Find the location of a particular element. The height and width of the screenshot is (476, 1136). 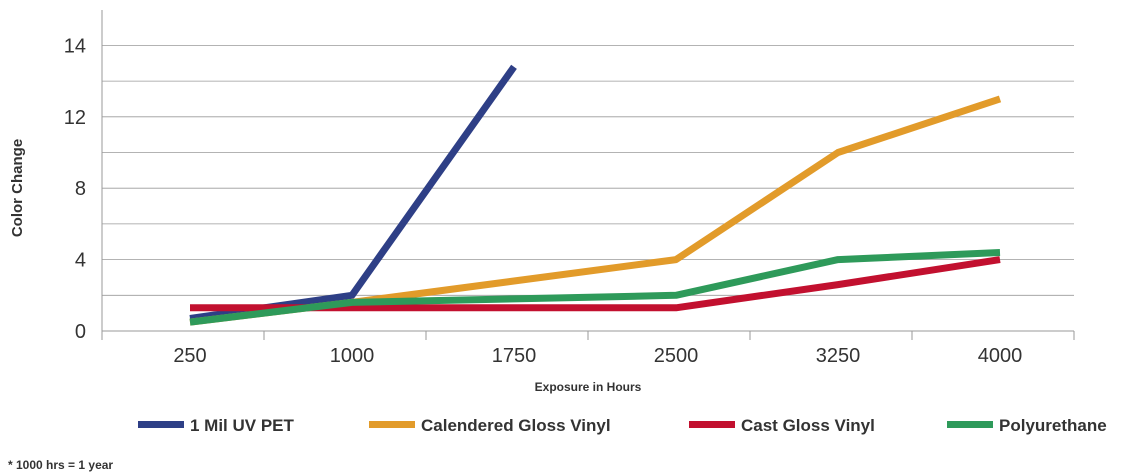

series-line is located at coordinates (595, 287).